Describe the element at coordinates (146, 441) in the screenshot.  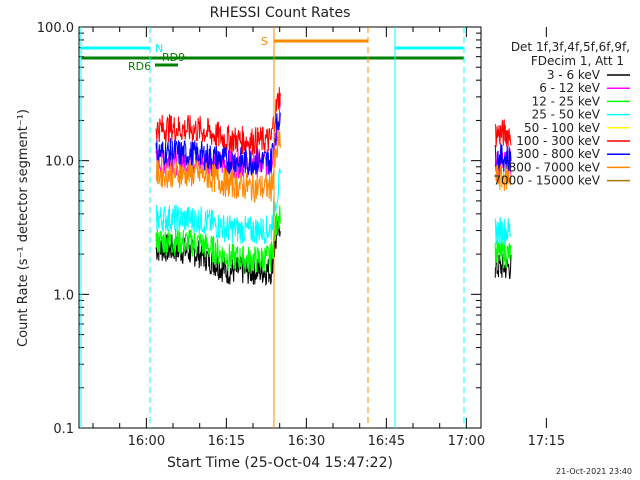
I see `x-tick-label: 16:00` at that location.